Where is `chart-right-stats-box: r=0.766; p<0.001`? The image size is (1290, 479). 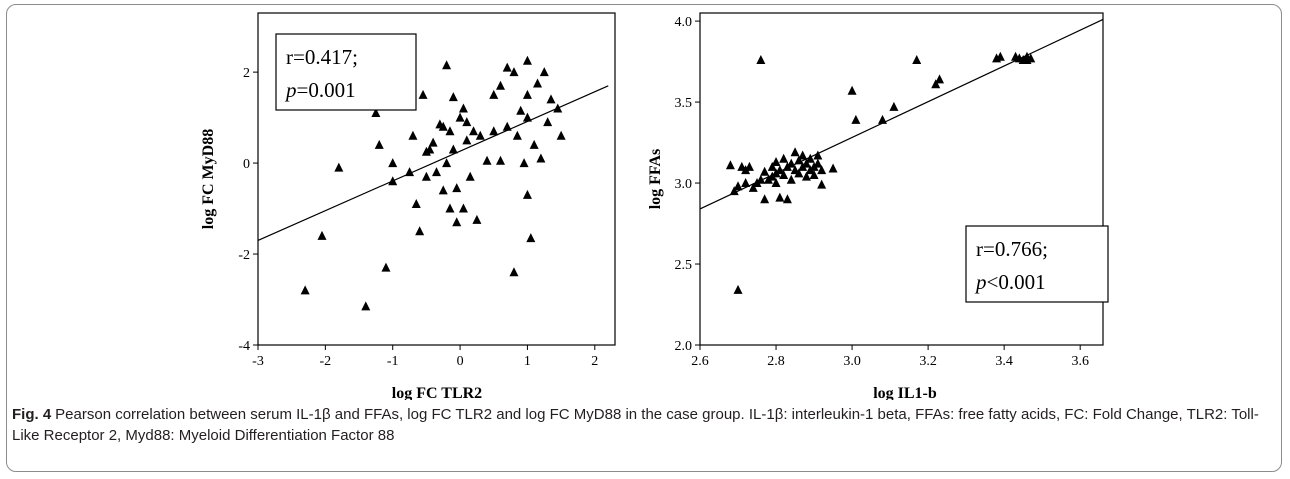
chart-right-stats-box: r=0.766; p<0.001 is located at coordinates (1037, 264).